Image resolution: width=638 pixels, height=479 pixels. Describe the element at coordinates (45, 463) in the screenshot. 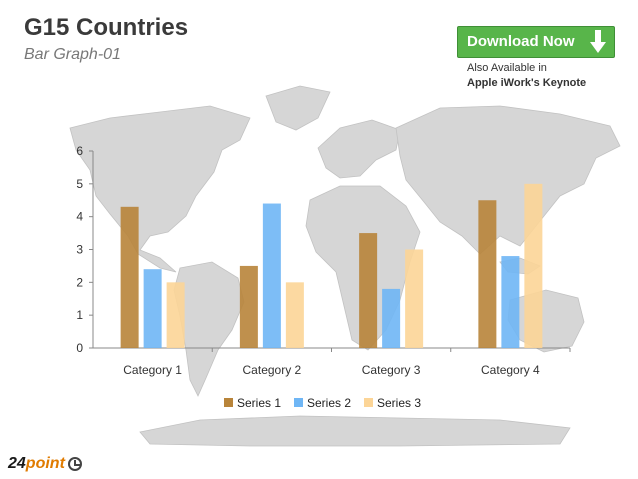

I see `logo-word: point` at that location.